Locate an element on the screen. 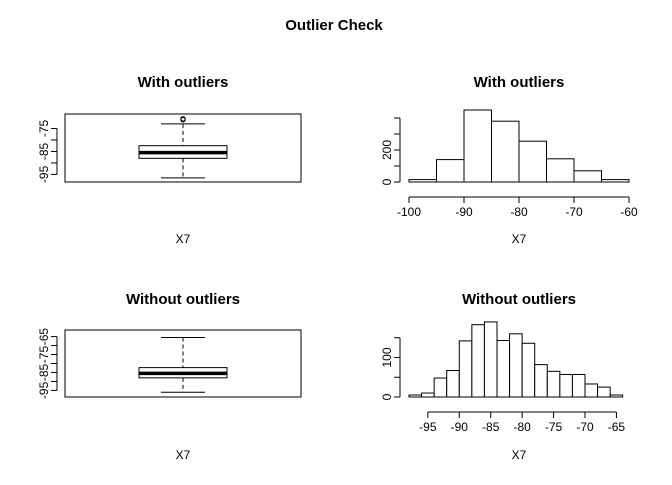  hist_with-x-tick-label: -90 is located at coordinates (464, 212).